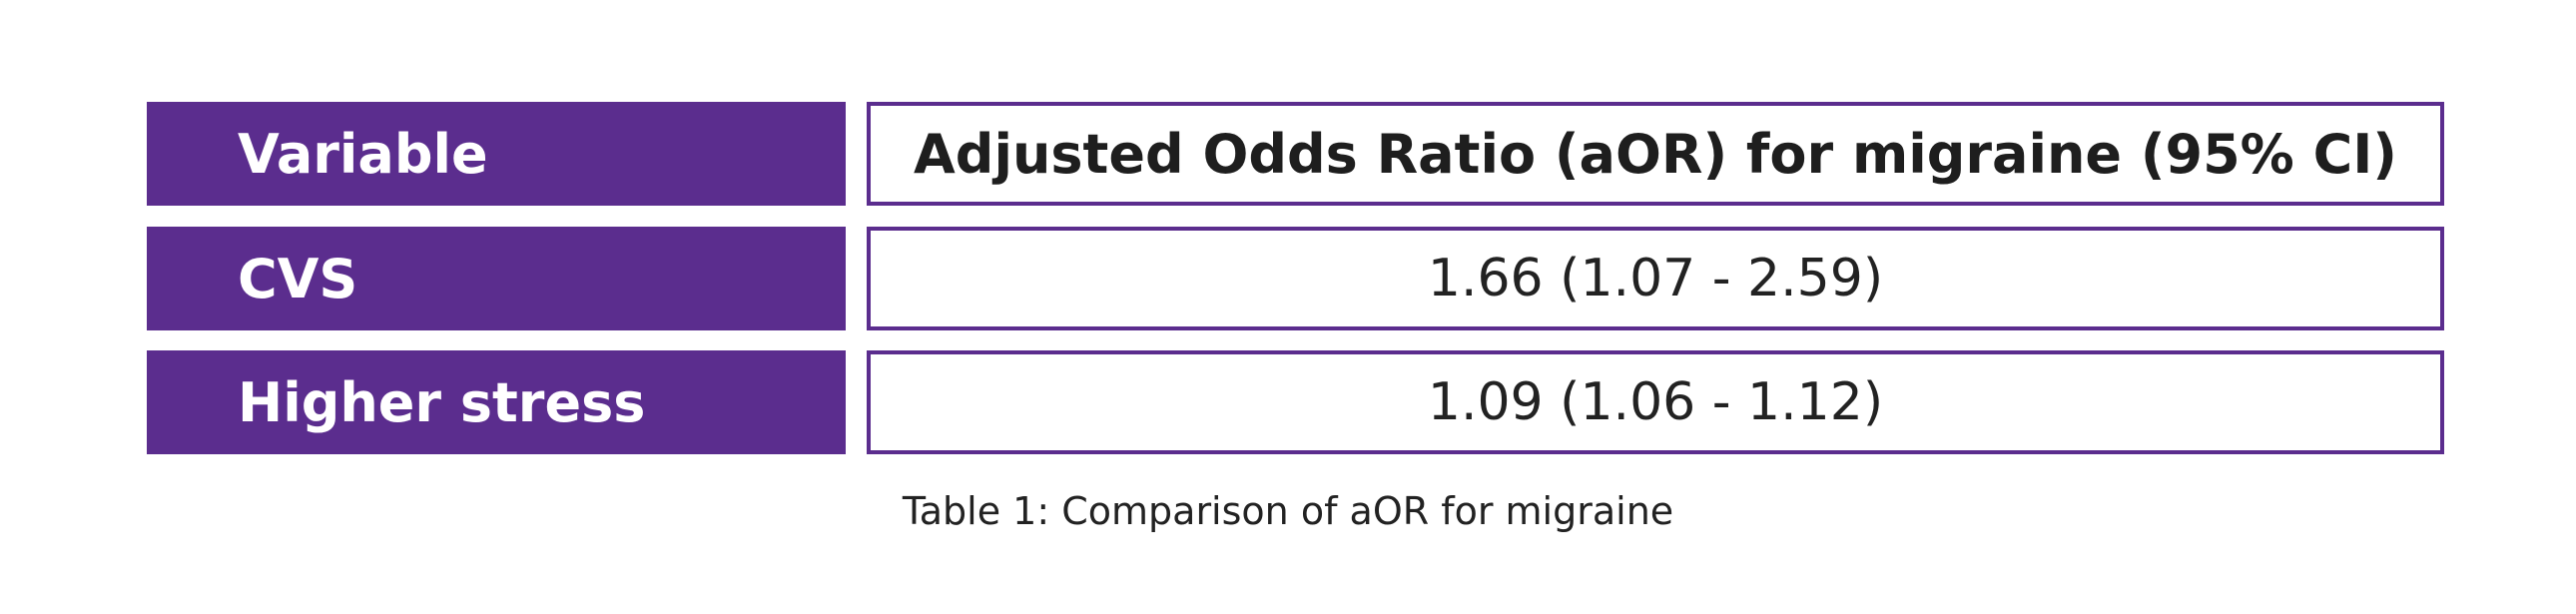 The width and height of the screenshot is (2576, 614). Describe the element at coordinates (1655, 279) in the screenshot. I see `row-aor-cell: 1.66 (1.07 - 2.59)` at that location.